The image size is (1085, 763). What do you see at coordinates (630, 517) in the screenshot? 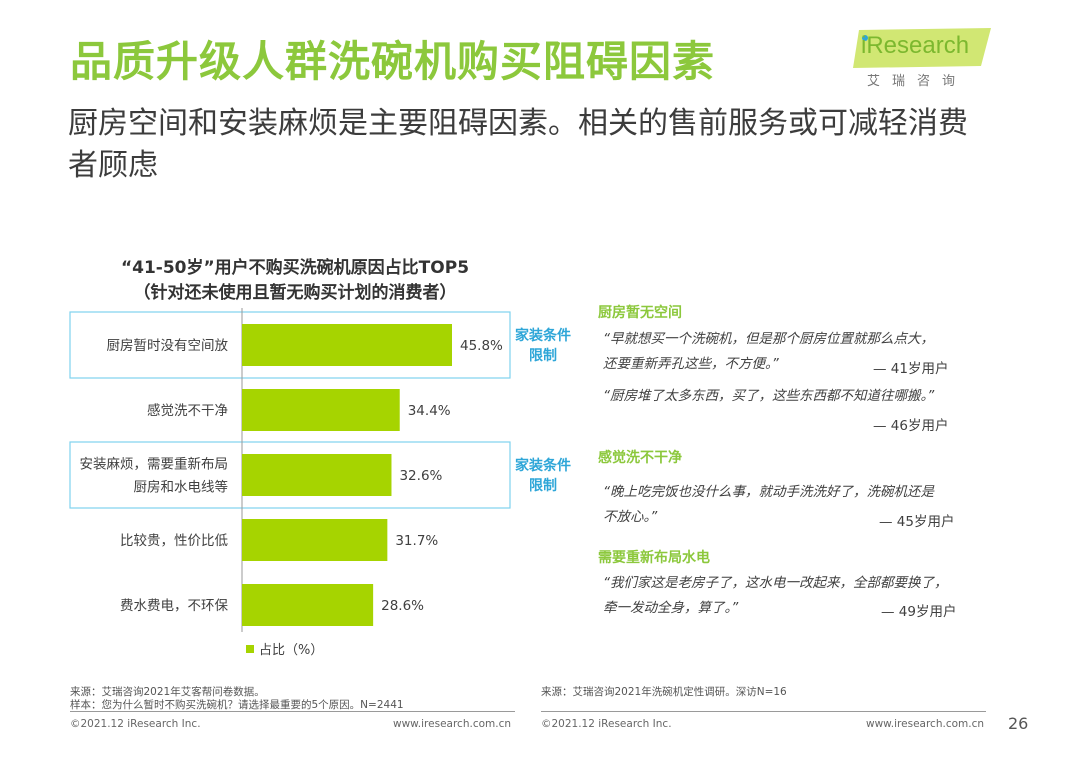
I see `quote-line: 不放心。”` at bounding box center [630, 517].